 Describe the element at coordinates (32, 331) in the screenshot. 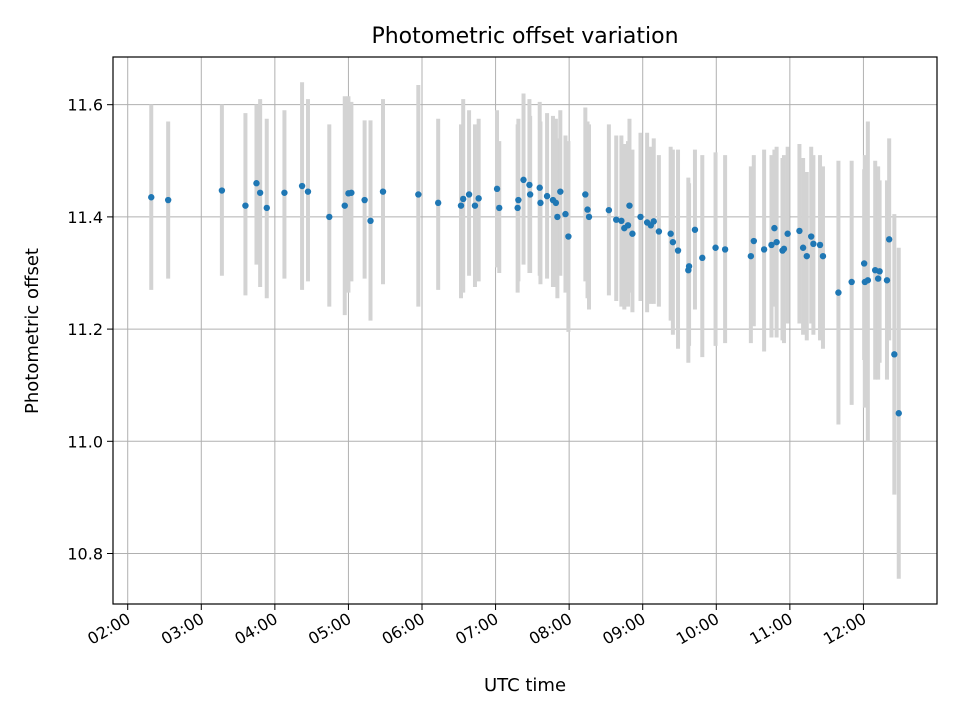

I see `y-axis-label: Photometric offset` at that location.